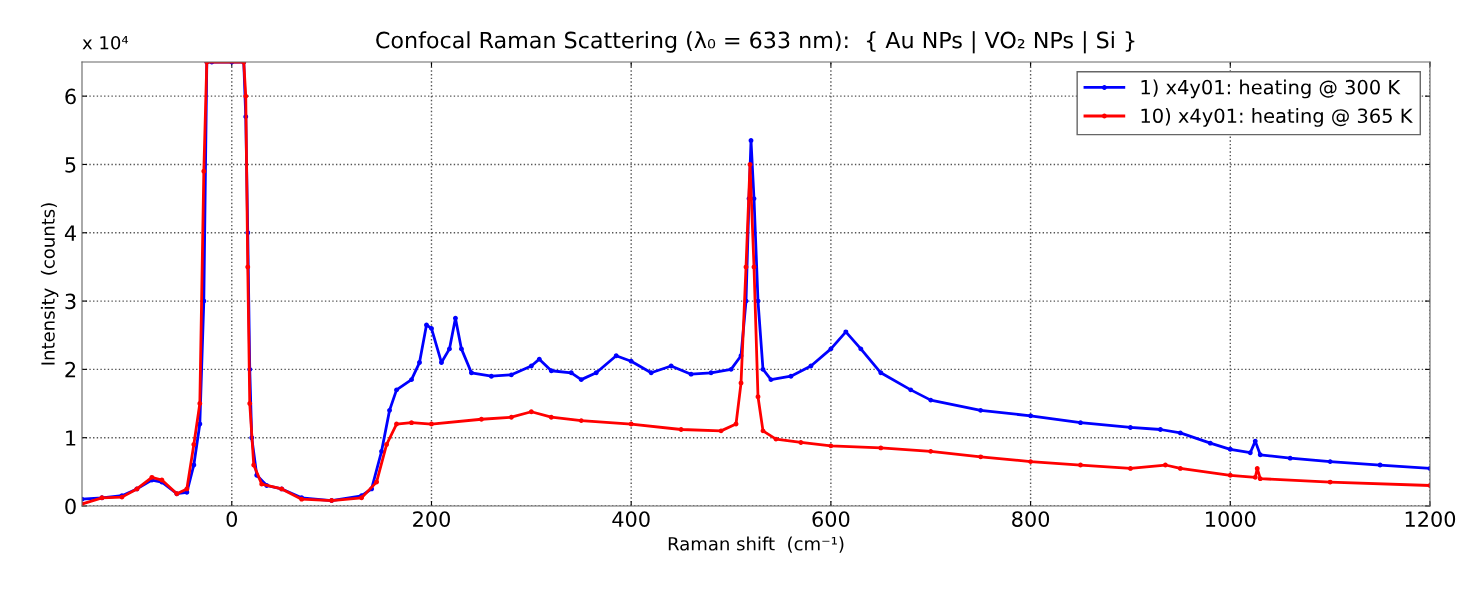 This screenshot has height=598, width=1469. I want to click on x-tick-label: 400, so click(631, 519).